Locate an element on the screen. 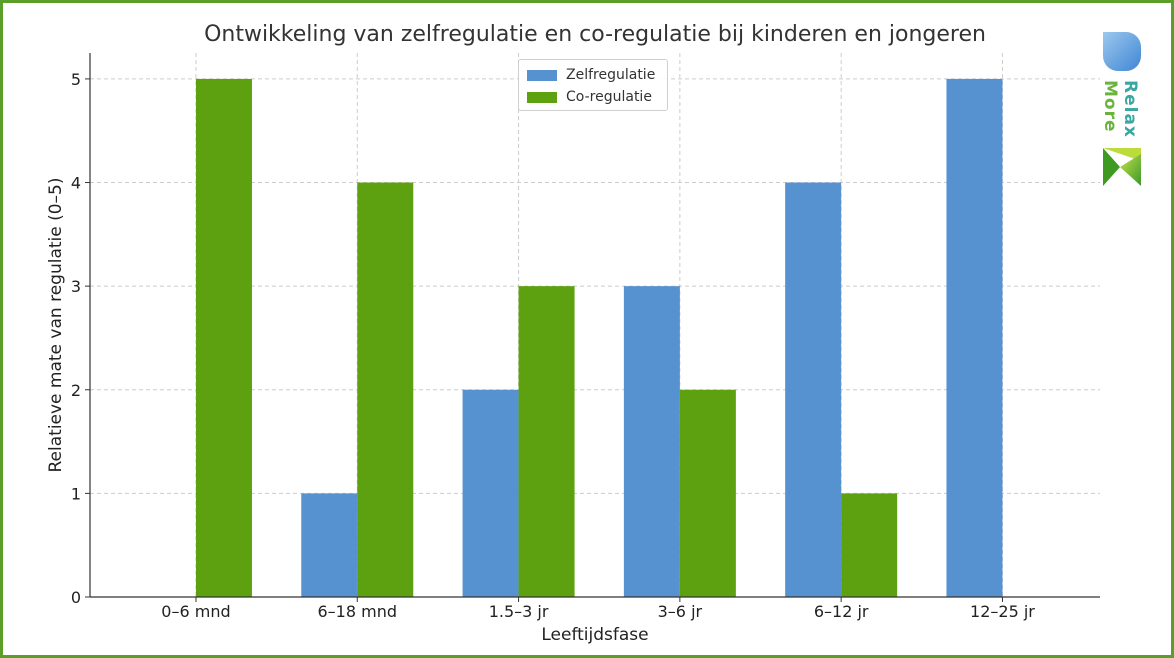 The width and height of the screenshot is (1174, 658). legend-entry-co-regulatie: Co-regulatie is located at coordinates (593, 97).